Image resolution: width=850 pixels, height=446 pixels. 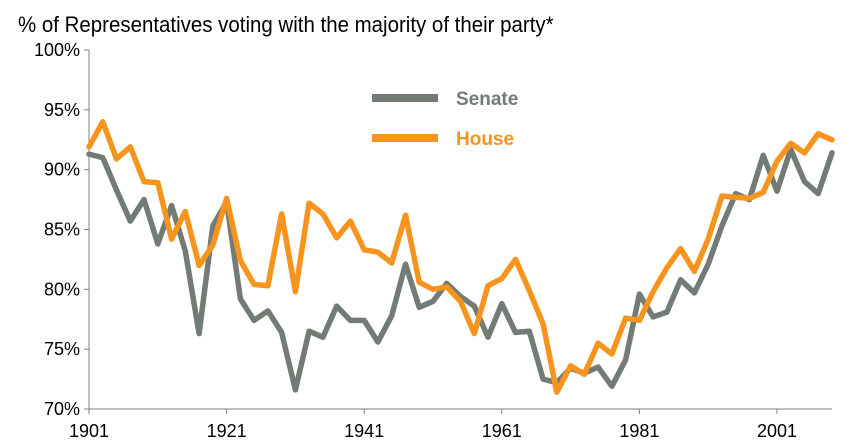 What do you see at coordinates (364, 431) in the screenshot?
I see `x-tick-label: 1941` at bounding box center [364, 431].